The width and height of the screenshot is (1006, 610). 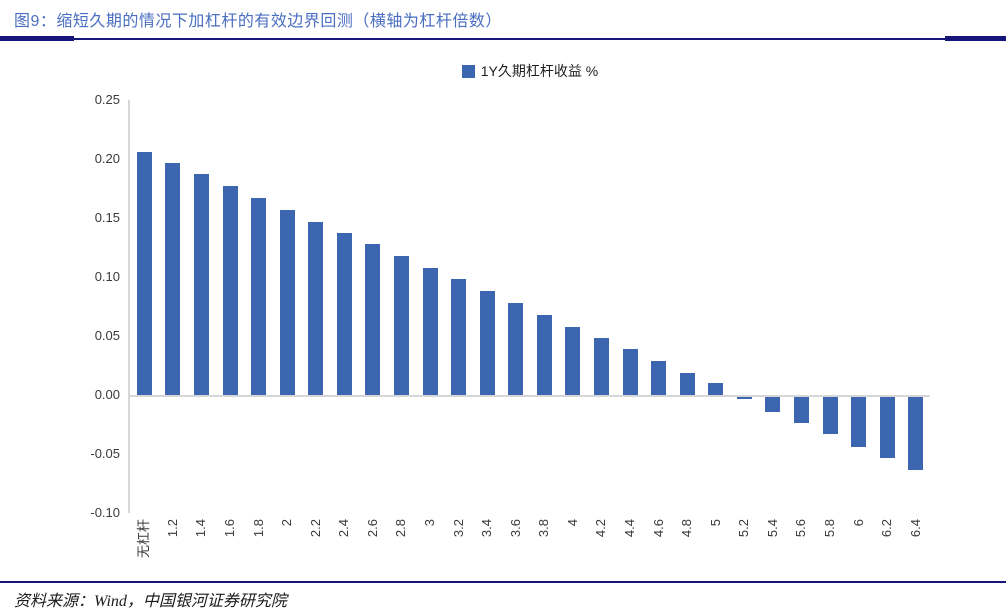 What do you see at coordinates (105, 453) in the screenshot?
I see `y-tick-label: -0.05` at bounding box center [105, 453].